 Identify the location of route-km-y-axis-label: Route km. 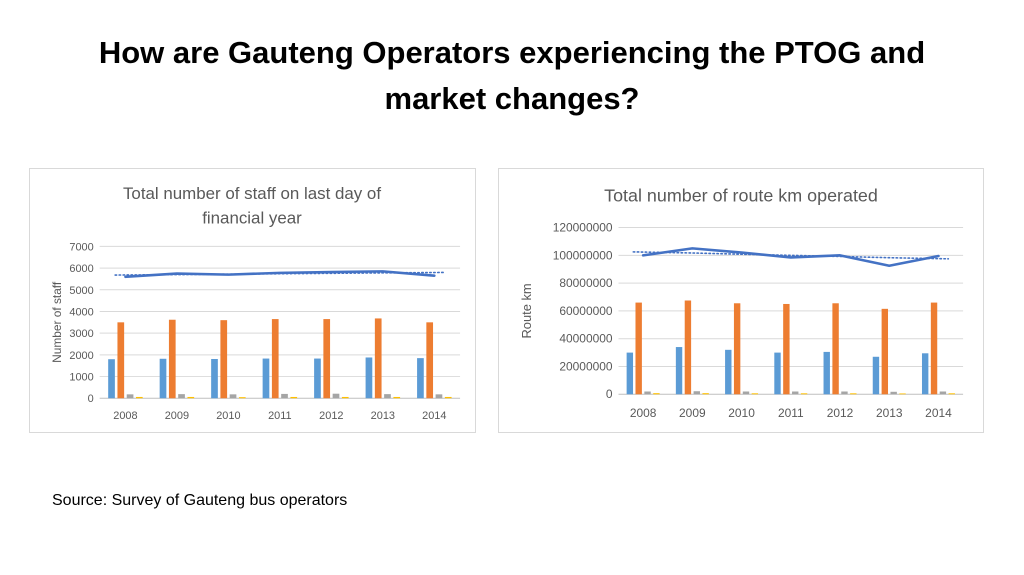
(526, 310).